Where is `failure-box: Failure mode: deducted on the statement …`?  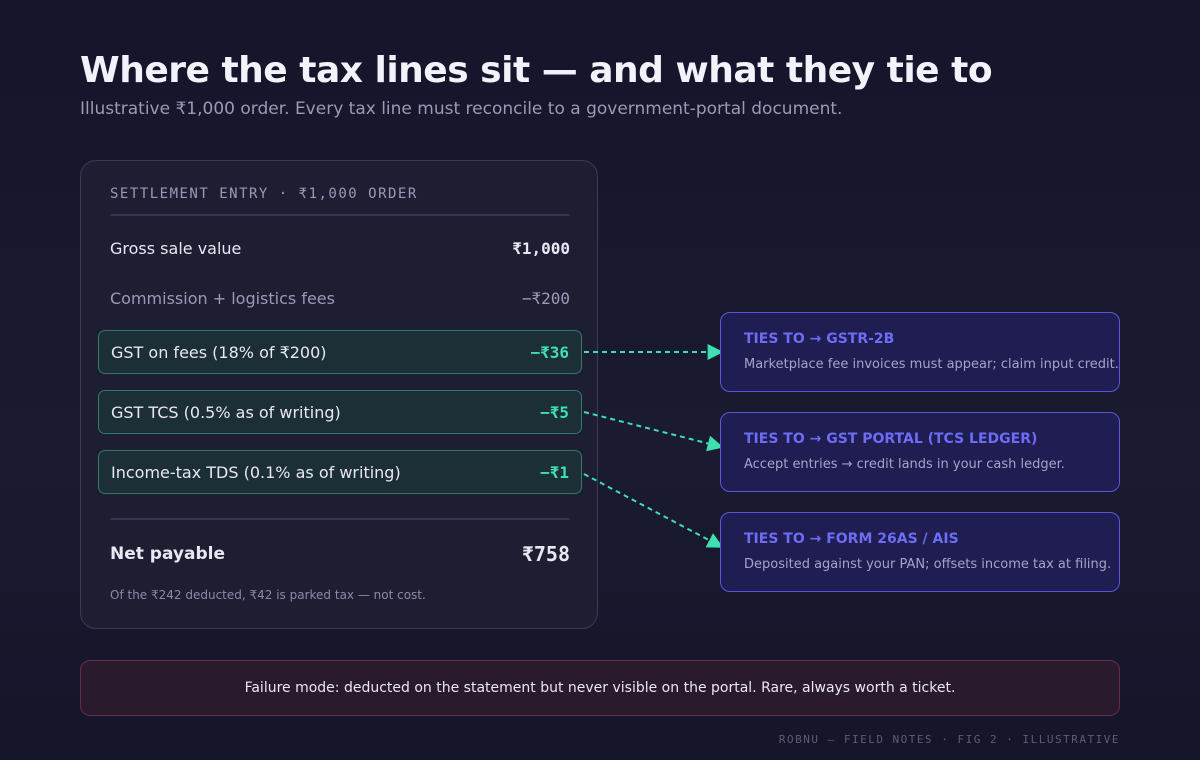
failure-box: Failure mode: deducted on the statement … is located at coordinates (600, 688).